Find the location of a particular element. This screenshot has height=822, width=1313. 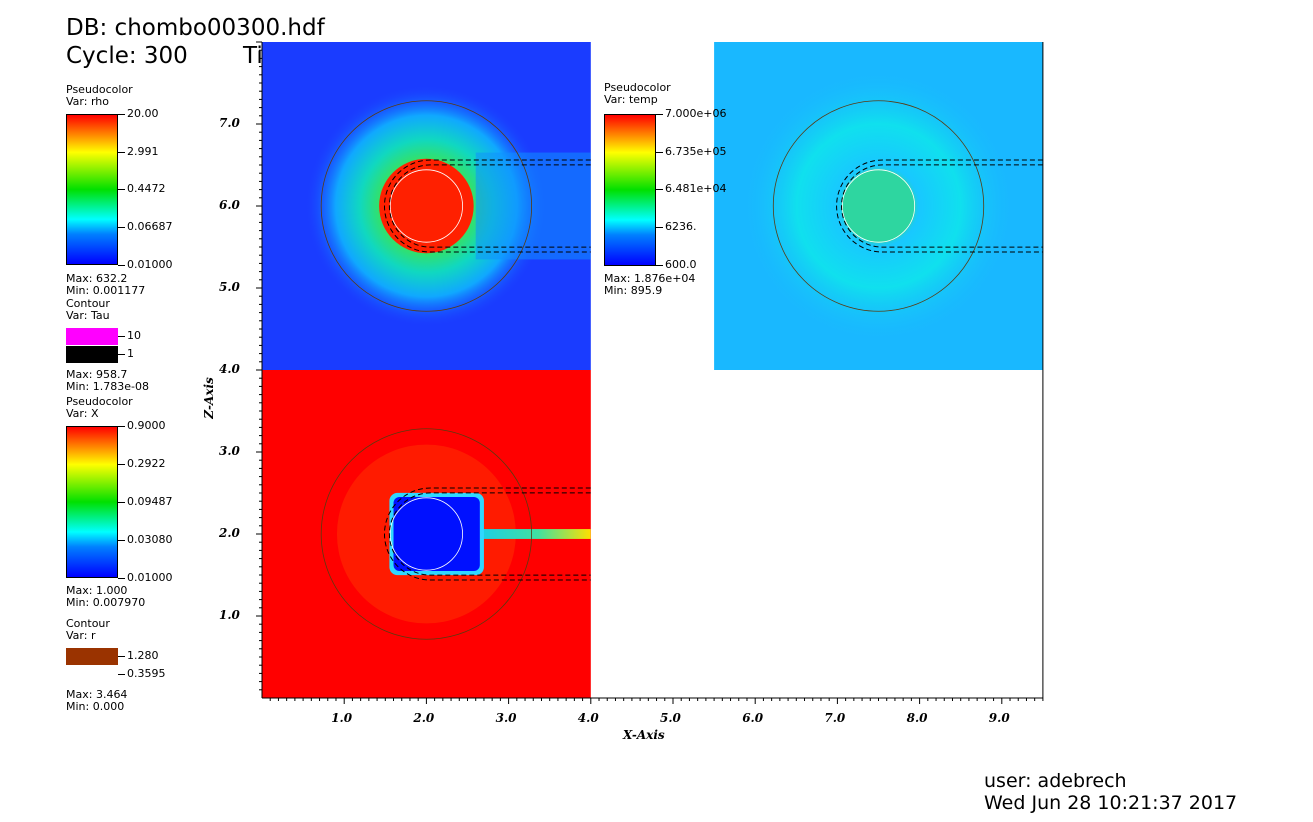

colorbar-x is located at coordinates (92, 502).